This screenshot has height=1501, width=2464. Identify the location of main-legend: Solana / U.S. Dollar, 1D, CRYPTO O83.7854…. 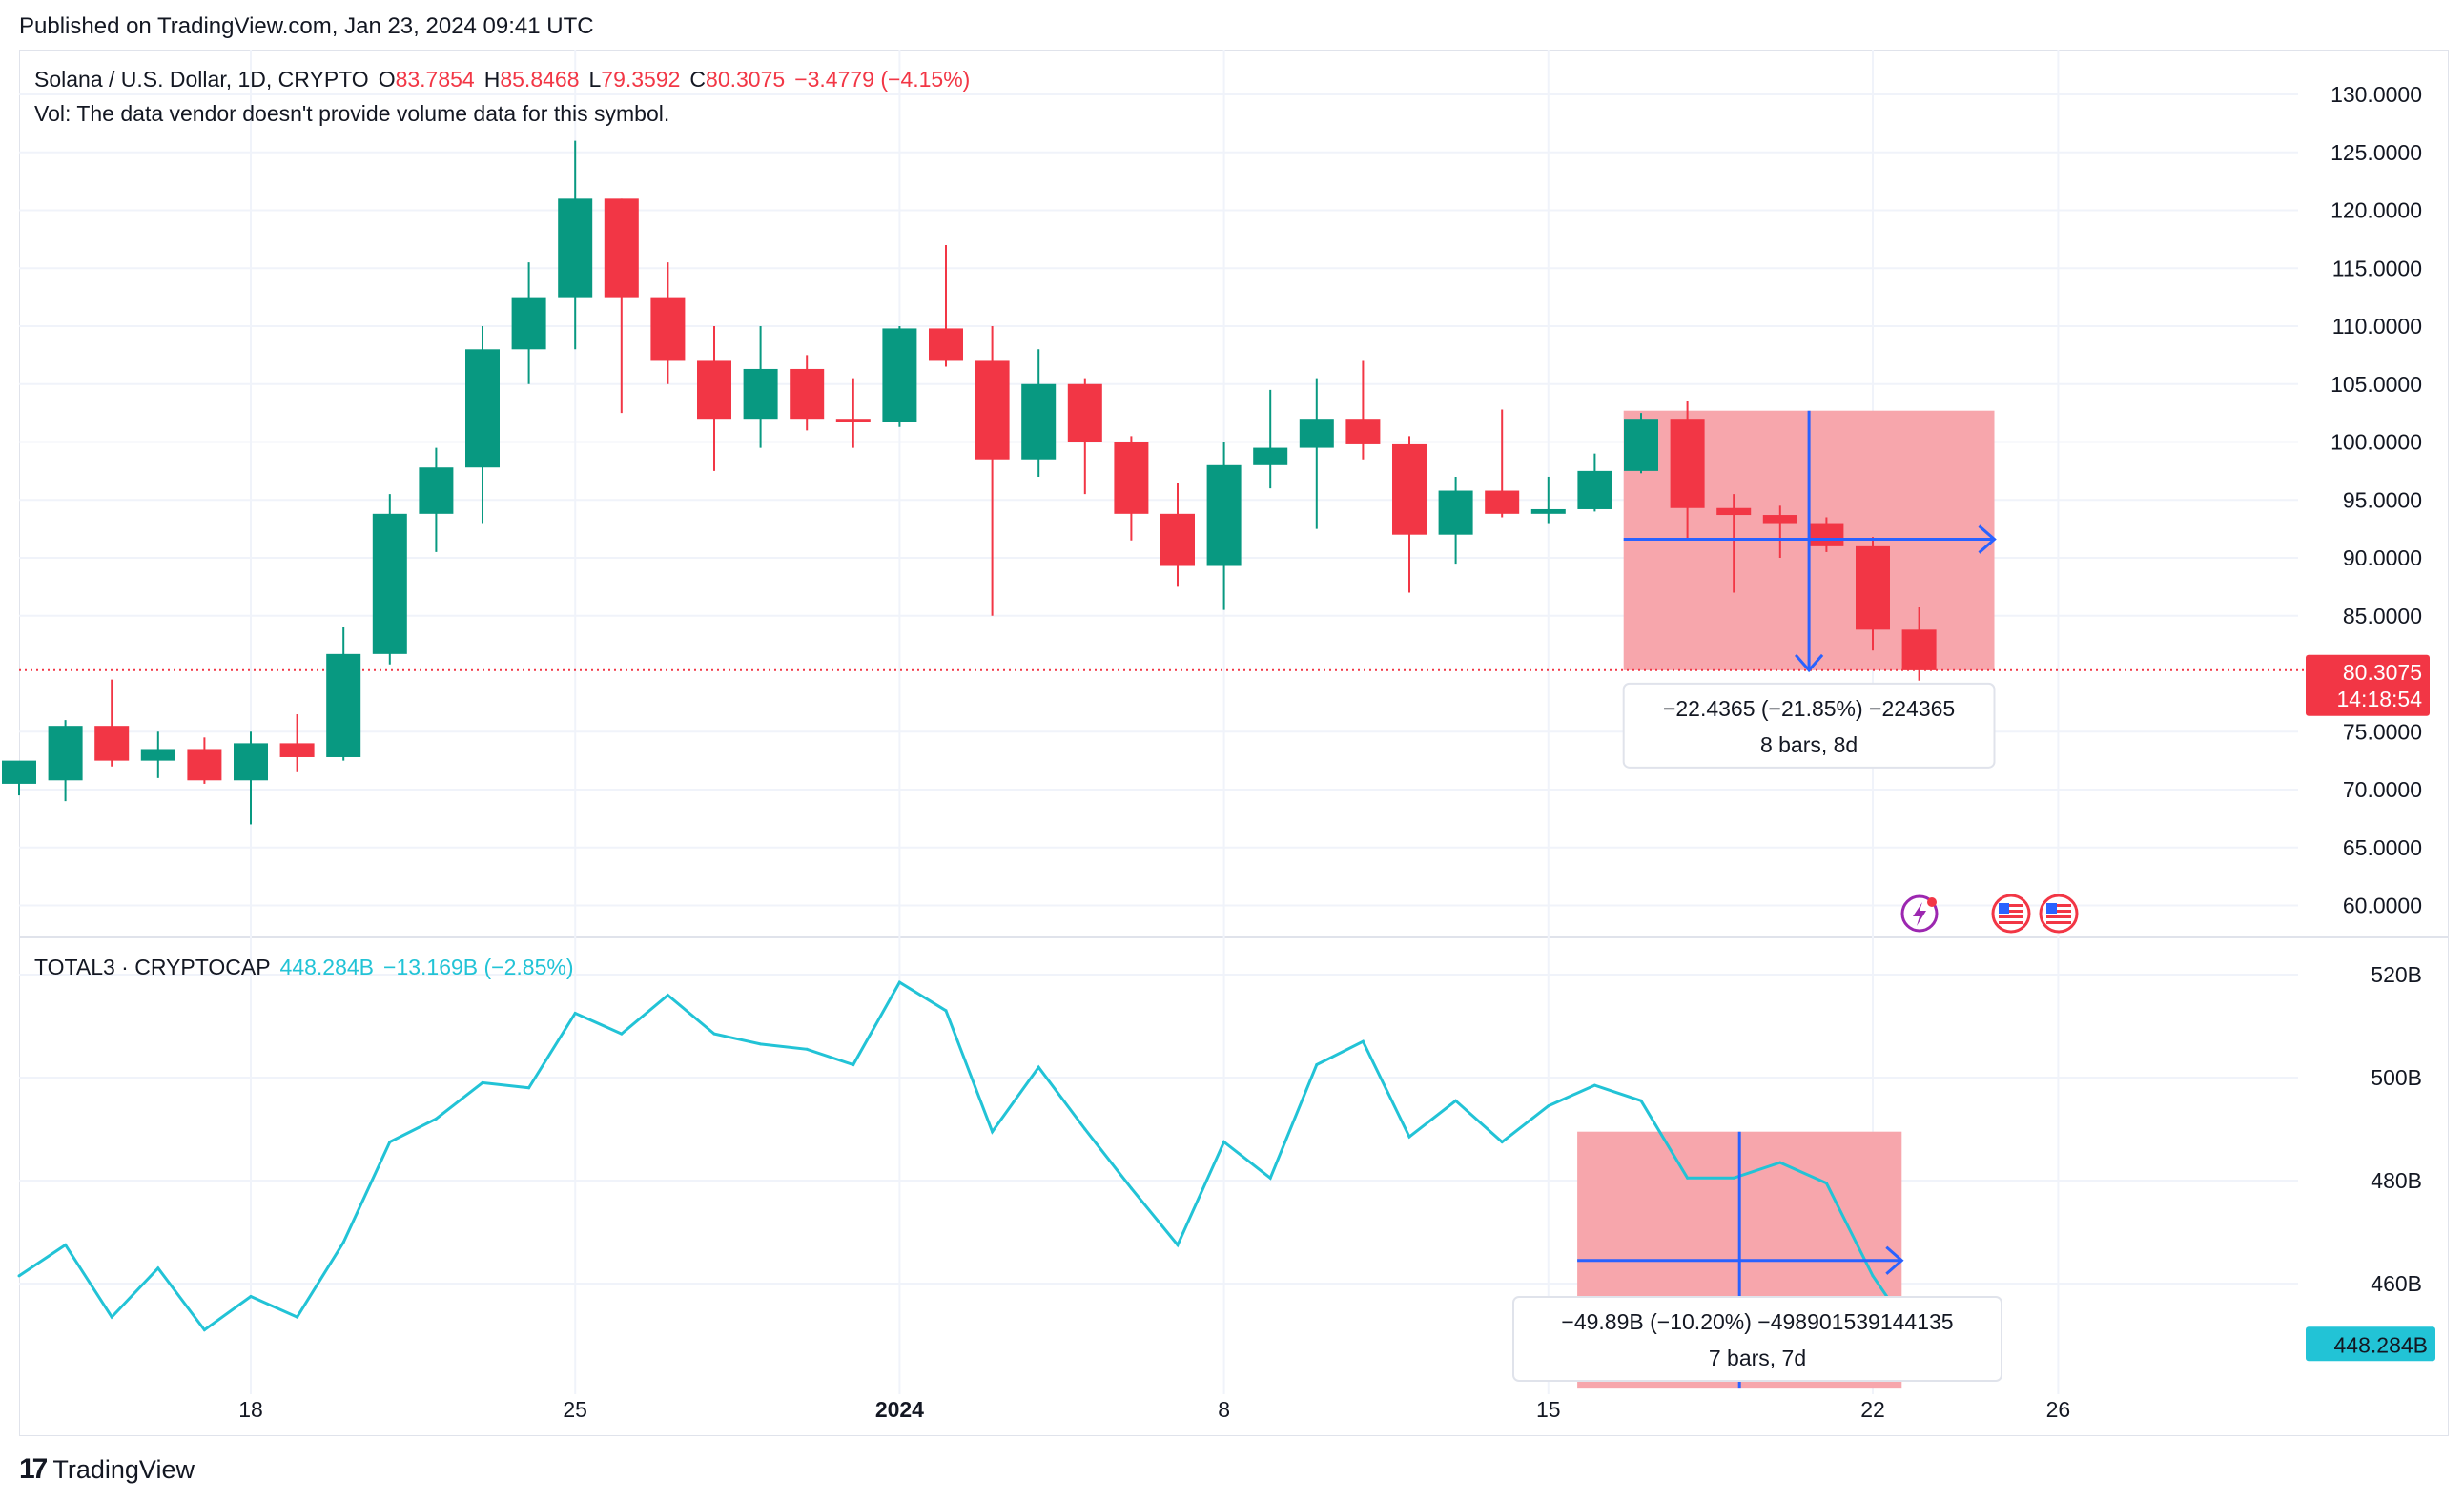
(507, 80).